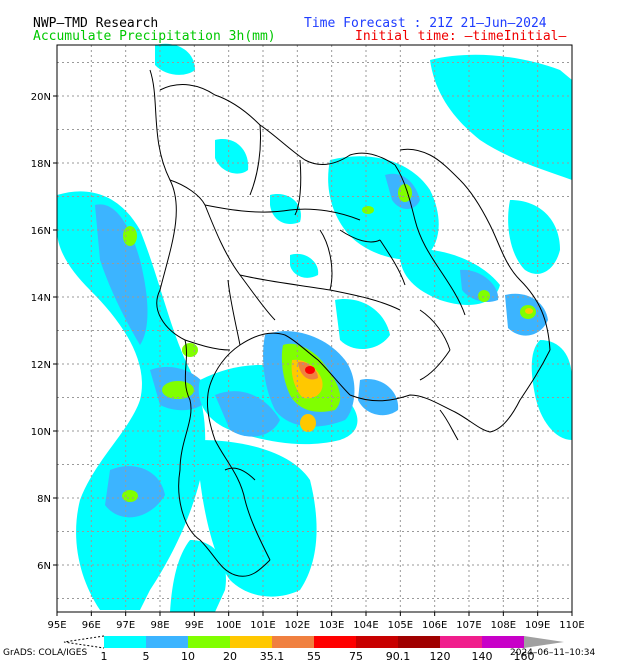  What do you see at coordinates (146, 655) in the screenshot?
I see `legend-label: 5` at bounding box center [146, 655].